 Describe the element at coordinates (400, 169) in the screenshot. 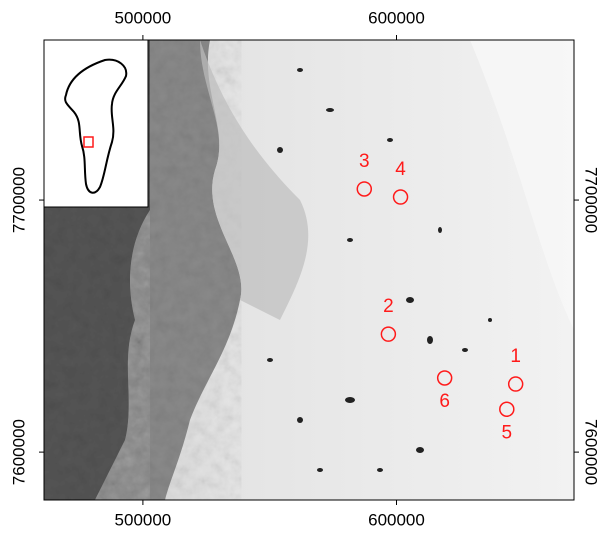

I see `site-label: 4` at that location.